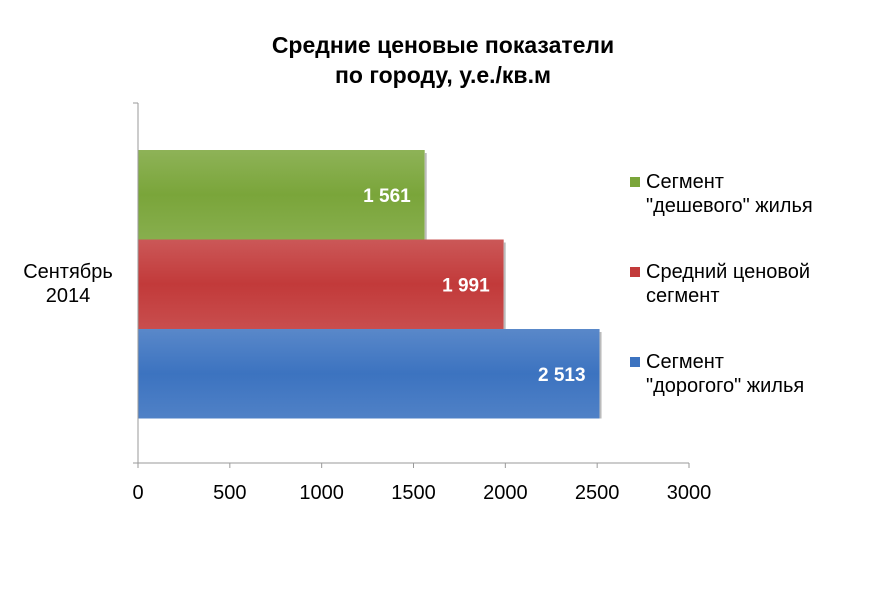 The height and width of the screenshot is (591, 886). Describe the element at coordinates (761, 374) in the screenshot. I see `legend-label: Сегмент "дорогого" жилья` at that location.